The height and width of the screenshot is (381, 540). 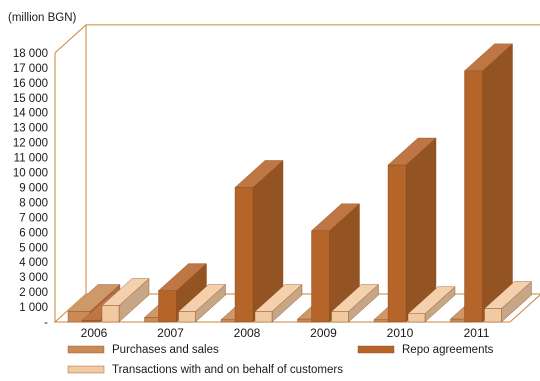 I want to click on y-tick-label: 5 000, so click(x=33, y=248).